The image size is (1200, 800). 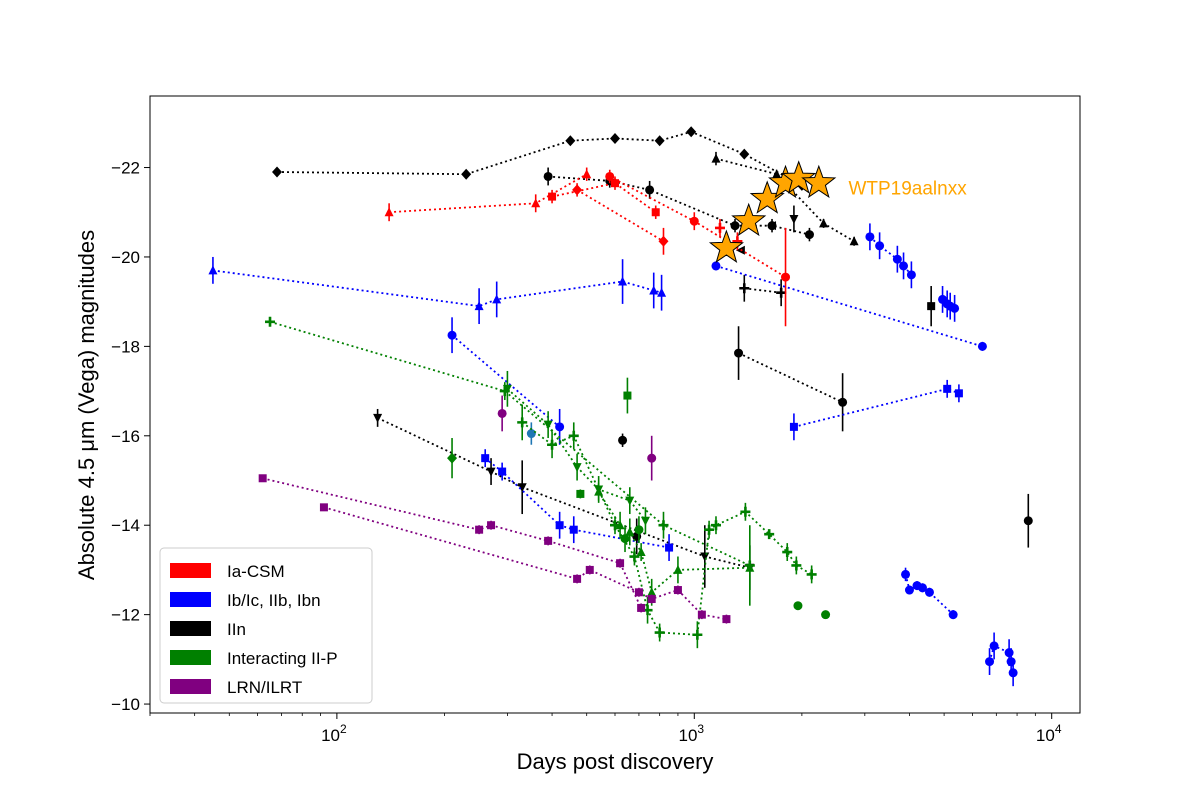 I want to click on y-tick-label-3: −16, so click(x=125, y=436).